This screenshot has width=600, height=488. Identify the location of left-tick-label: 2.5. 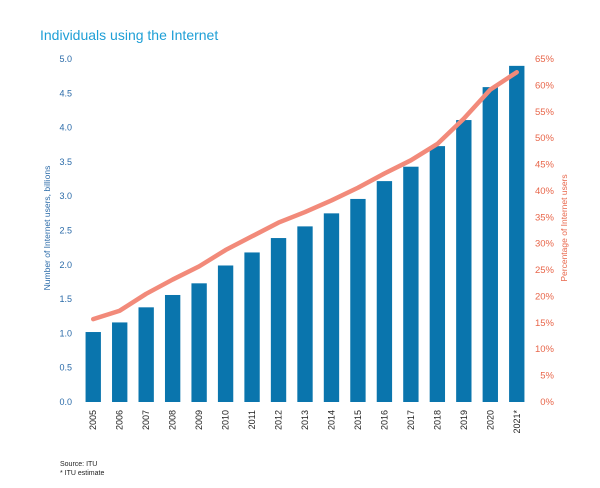
(65, 231).